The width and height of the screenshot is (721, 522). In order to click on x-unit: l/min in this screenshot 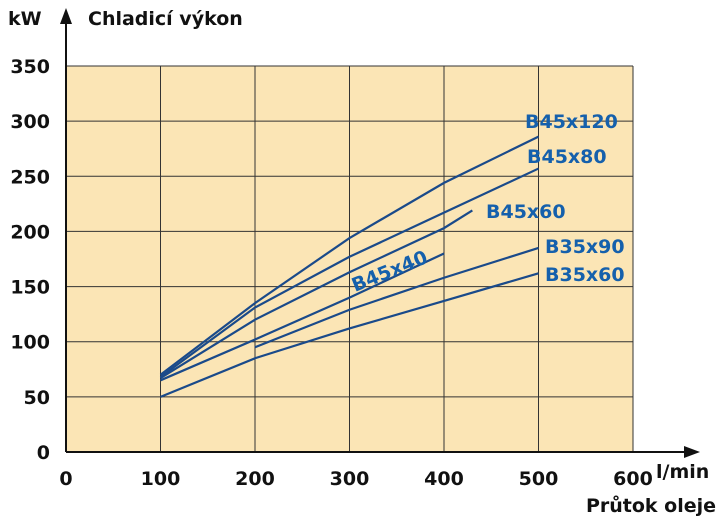, I will do `click(682, 472)`.